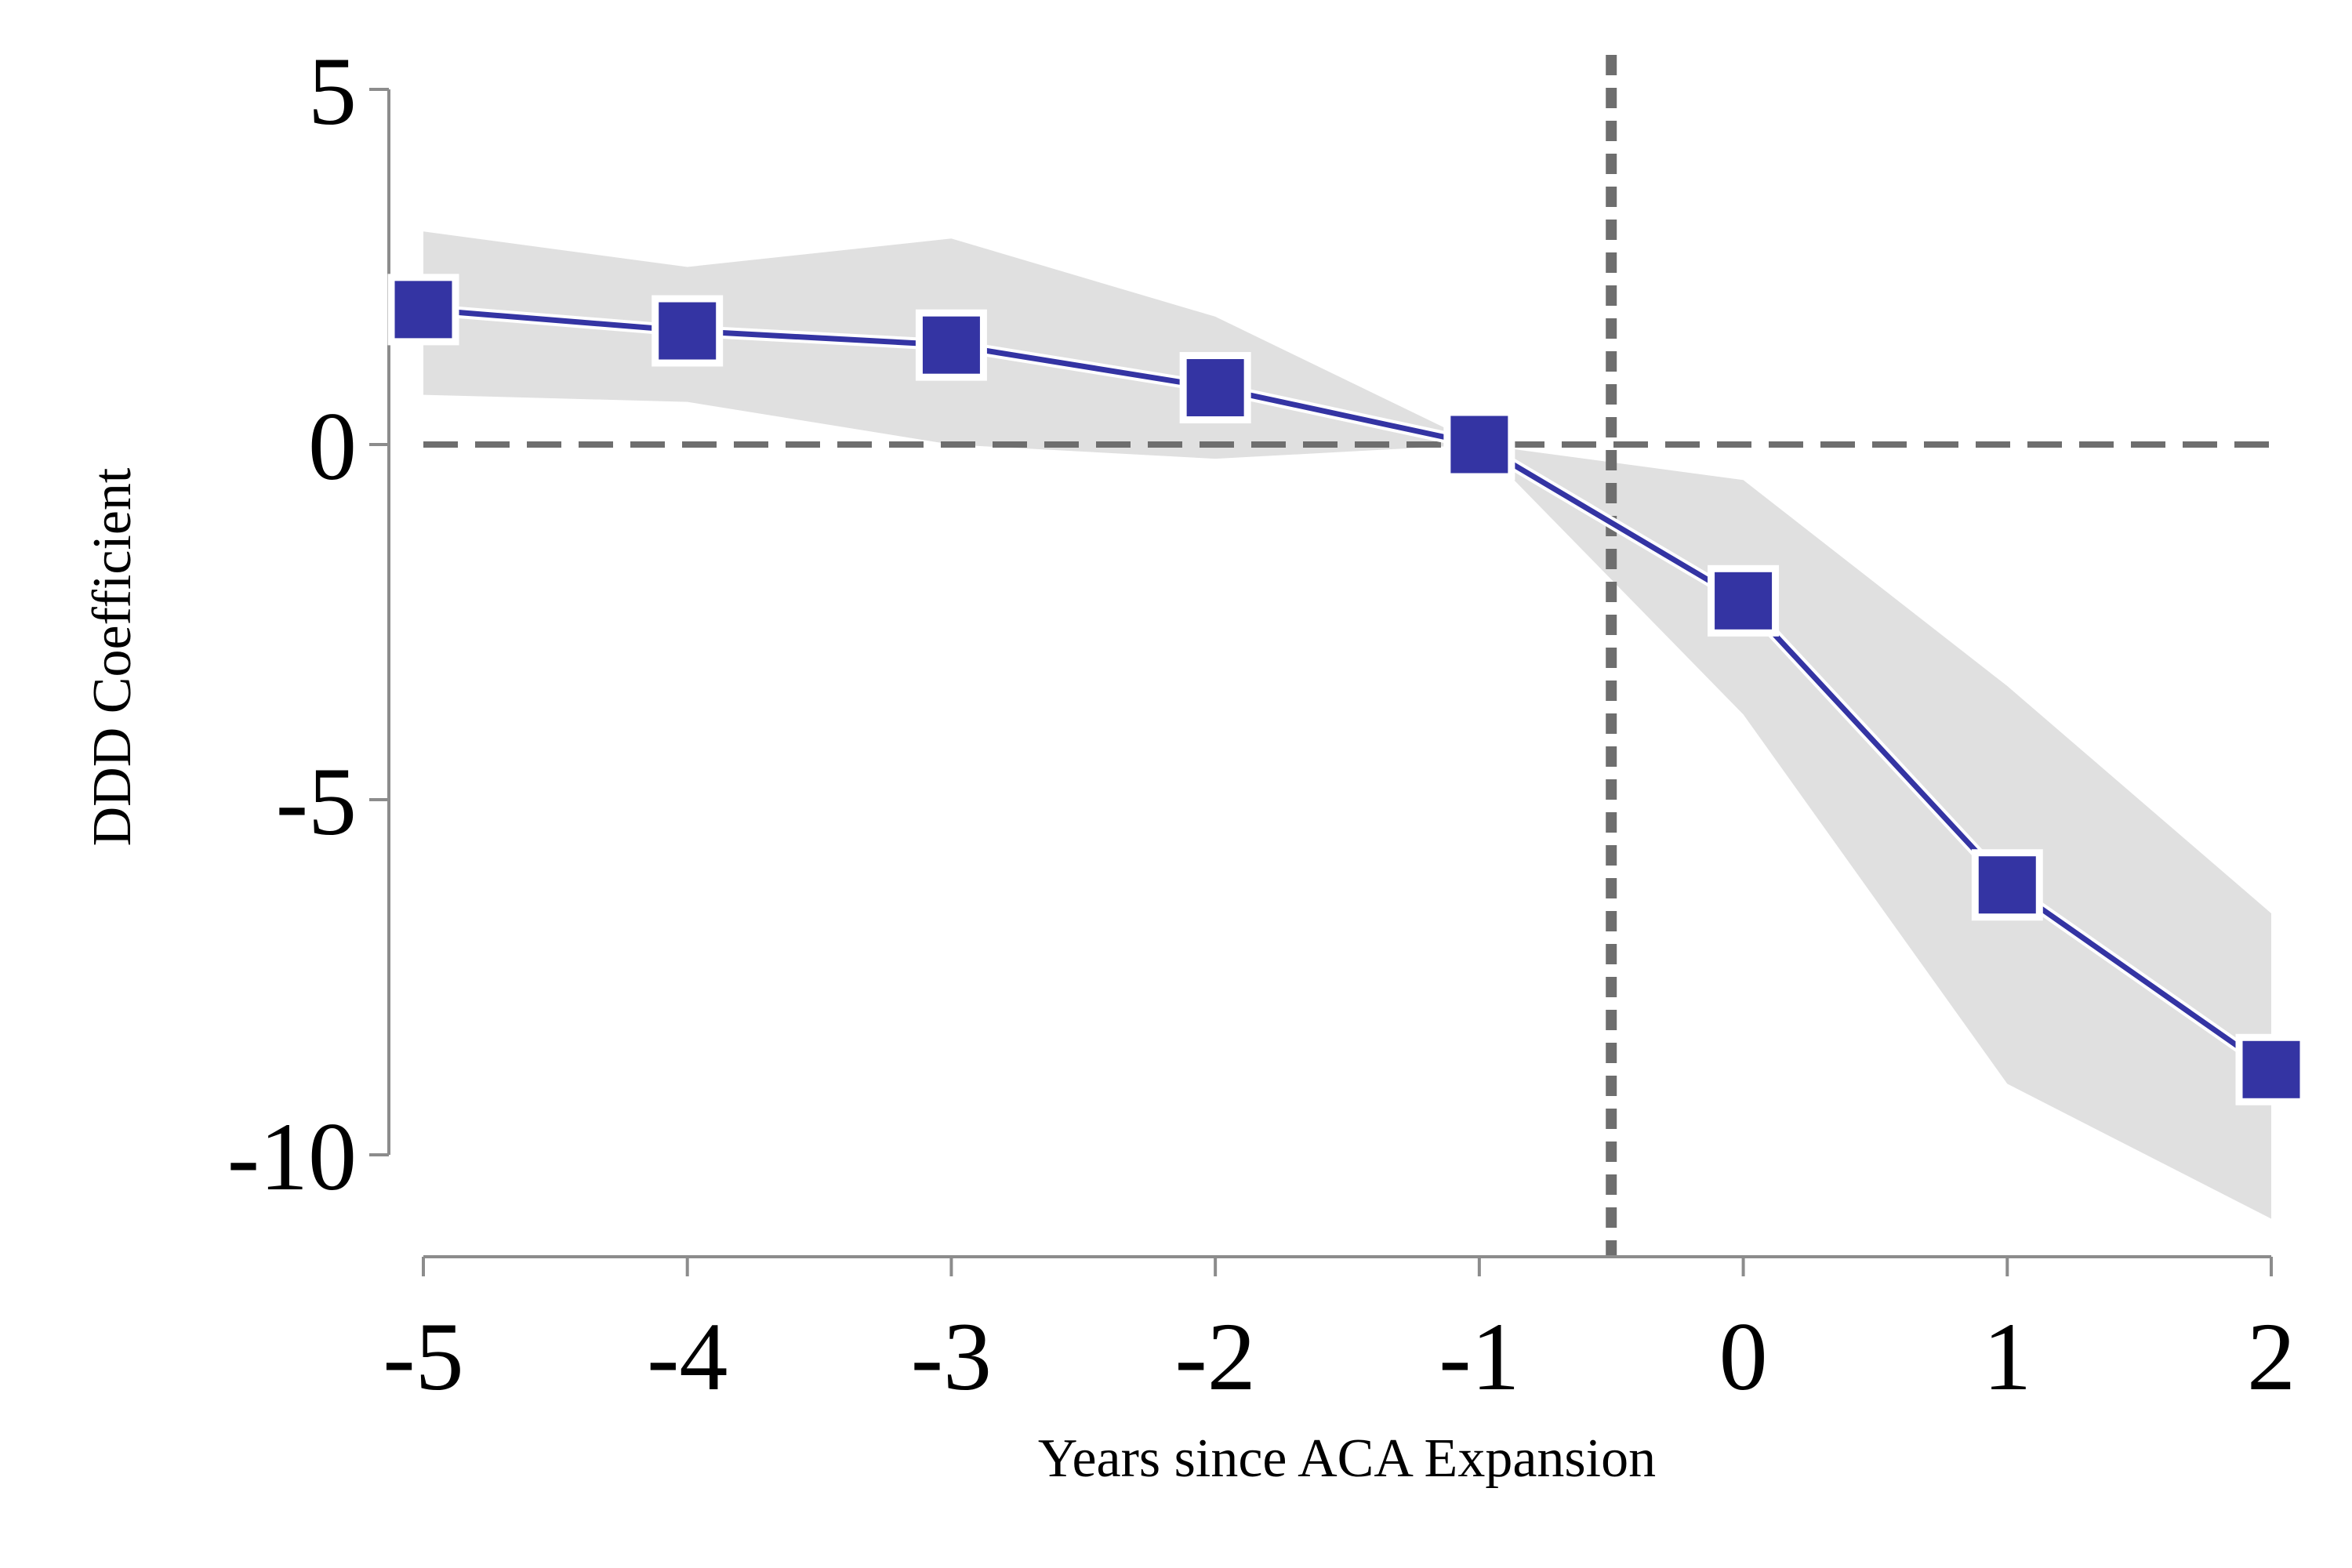 This screenshot has height=1568, width=2352. I want to click on x-tick-label: -2, so click(1214, 1356).